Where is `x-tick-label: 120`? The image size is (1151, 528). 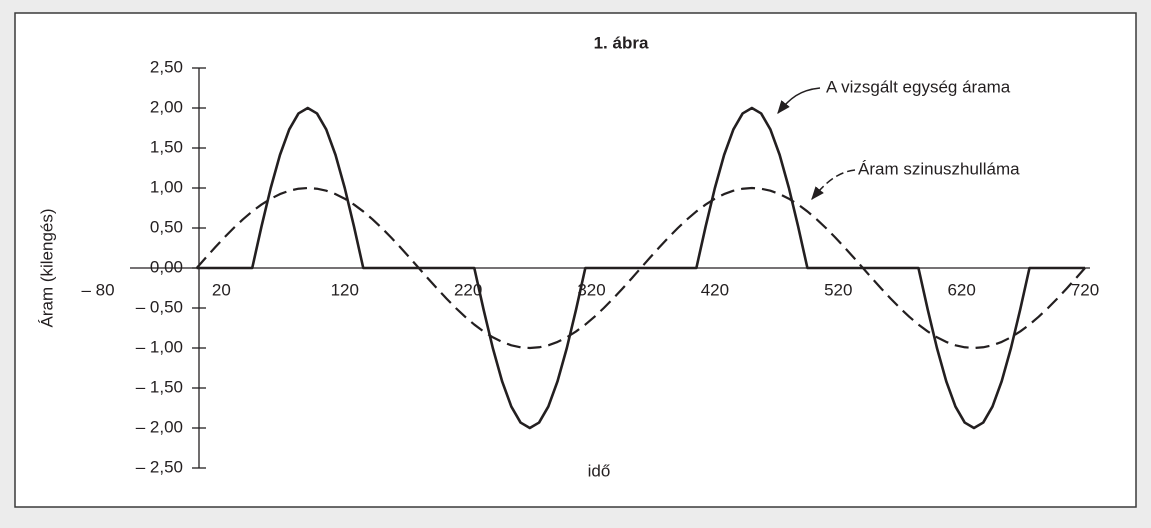
x-tick-label: 120 is located at coordinates (345, 289).